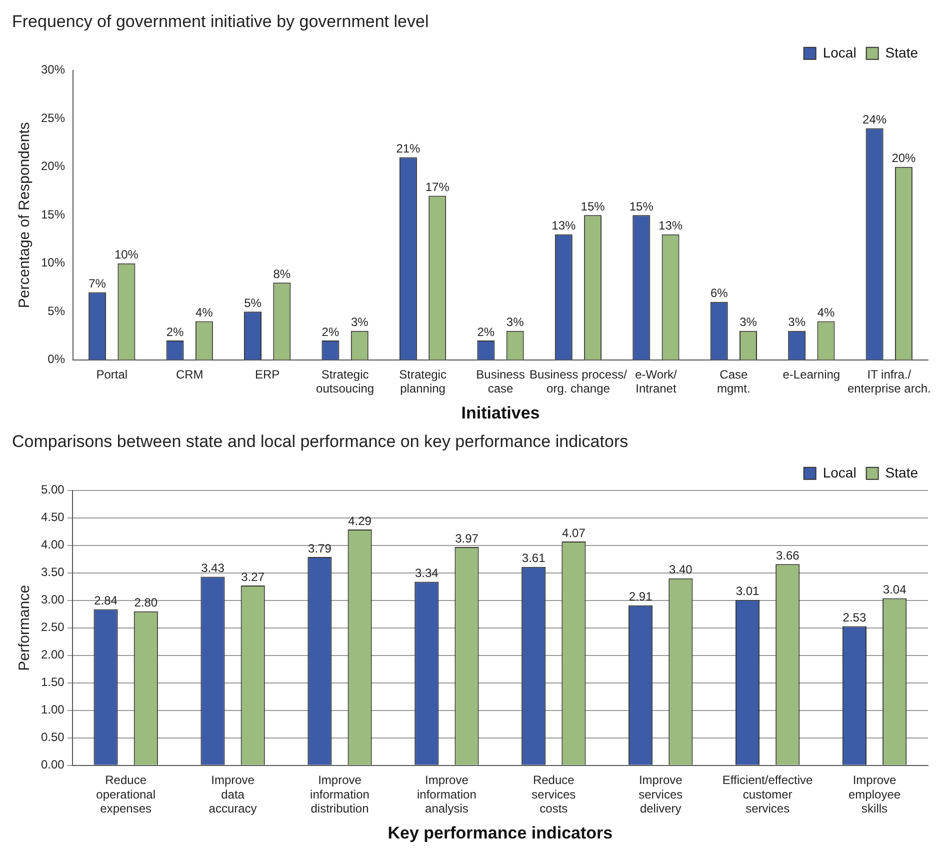 The width and height of the screenshot is (947, 867). Describe the element at coordinates (97, 283) in the screenshot. I see `data-label: 7%` at that location.